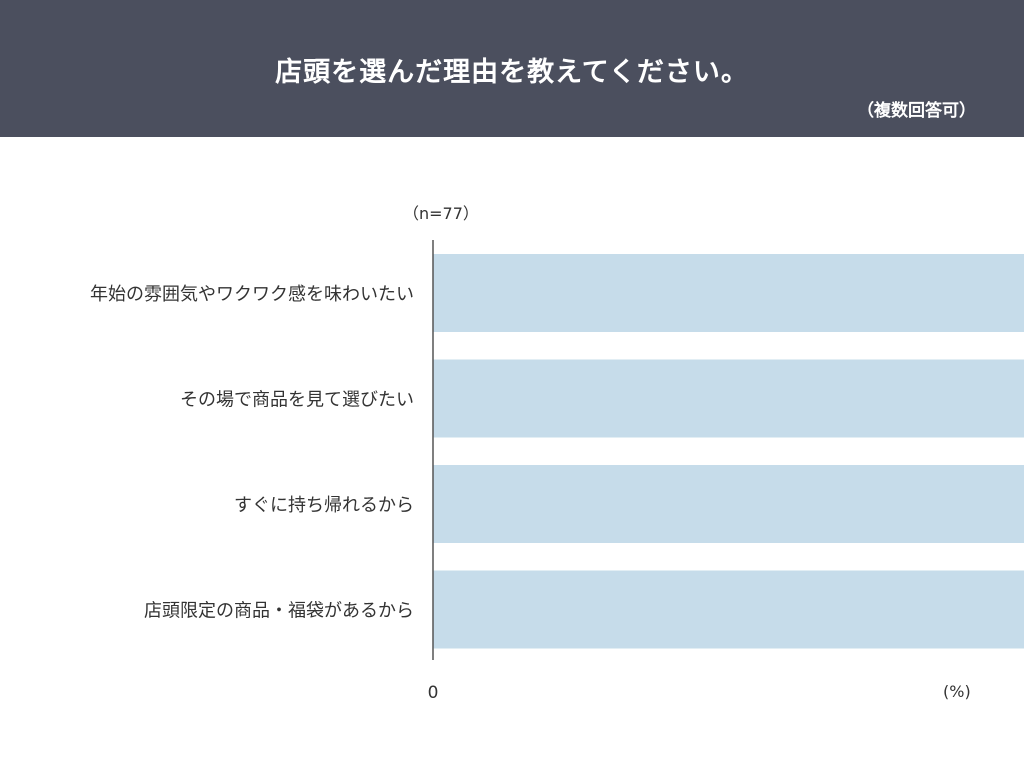 This screenshot has width=1024, height=769. I want to click on category-label-0: 年始の雰囲気やワクワク感を味わいたい, so click(252, 294).